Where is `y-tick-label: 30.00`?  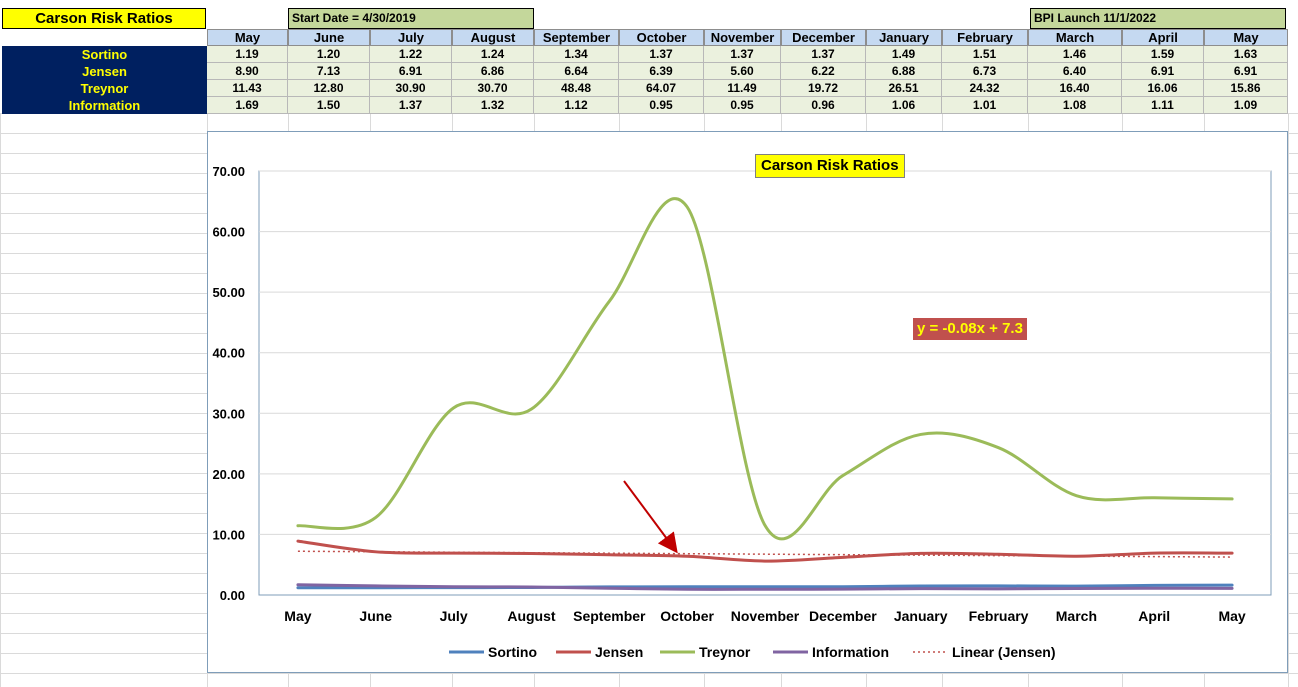 y-tick-label: 30.00 is located at coordinates (228, 413).